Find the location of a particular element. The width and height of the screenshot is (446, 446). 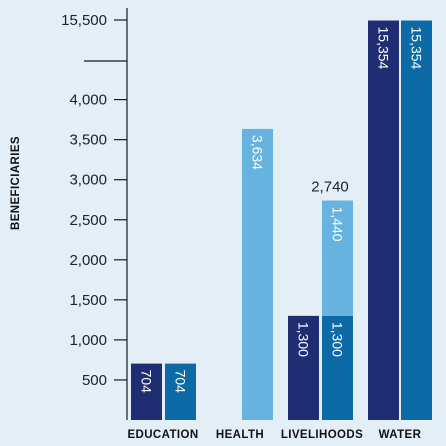

y-tick-label: 1,000 is located at coordinates (88, 340).